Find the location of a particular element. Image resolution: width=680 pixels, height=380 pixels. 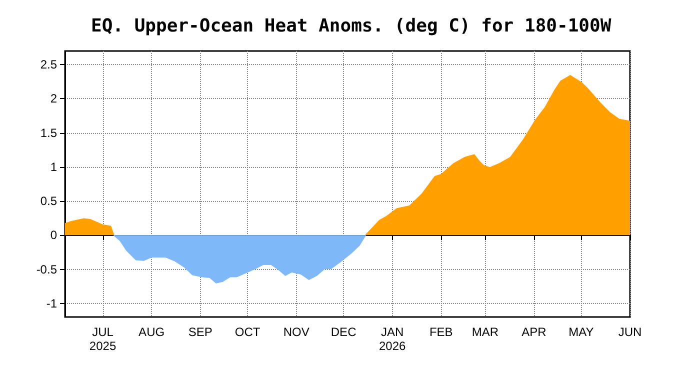

x-tick-label: JUN is located at coordinates (630, 332).